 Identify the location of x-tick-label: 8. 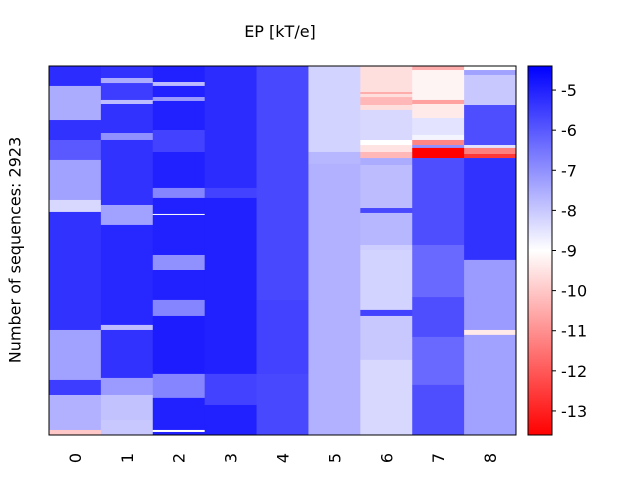
(490, 458).